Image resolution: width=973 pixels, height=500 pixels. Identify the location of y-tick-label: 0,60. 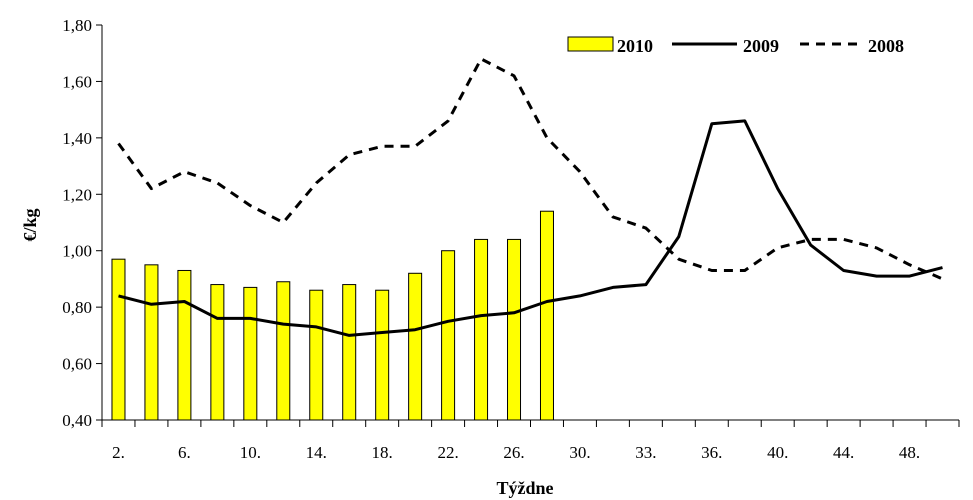
(77, 364).